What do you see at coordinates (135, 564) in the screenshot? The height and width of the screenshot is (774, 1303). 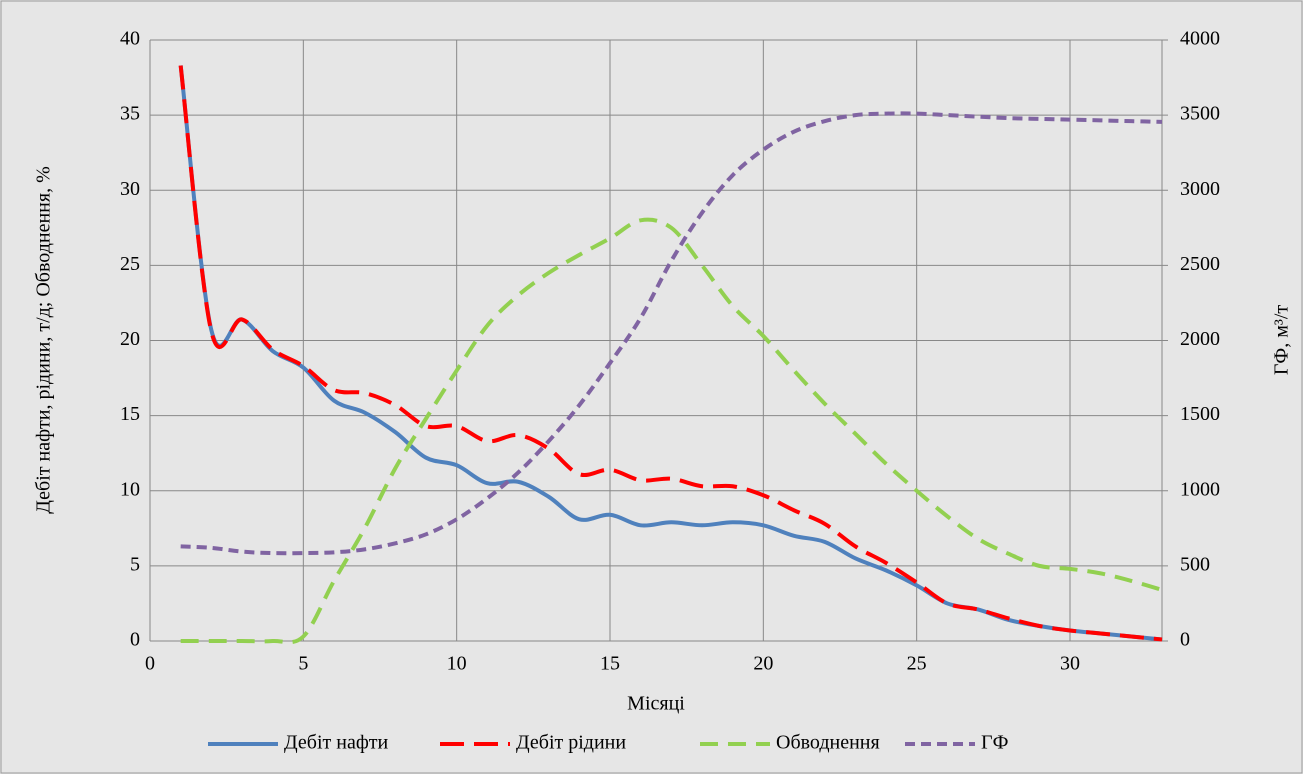 I see `y-tick-label: 5` at bounding box center [135, 564].